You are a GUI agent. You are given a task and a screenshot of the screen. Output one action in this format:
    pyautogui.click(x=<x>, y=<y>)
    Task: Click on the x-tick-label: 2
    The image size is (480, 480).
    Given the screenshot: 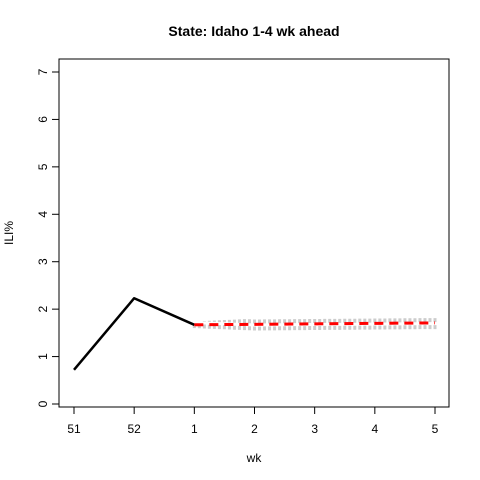 What is the action you would take?
    pyautogui.click(x=254, y=429)
    